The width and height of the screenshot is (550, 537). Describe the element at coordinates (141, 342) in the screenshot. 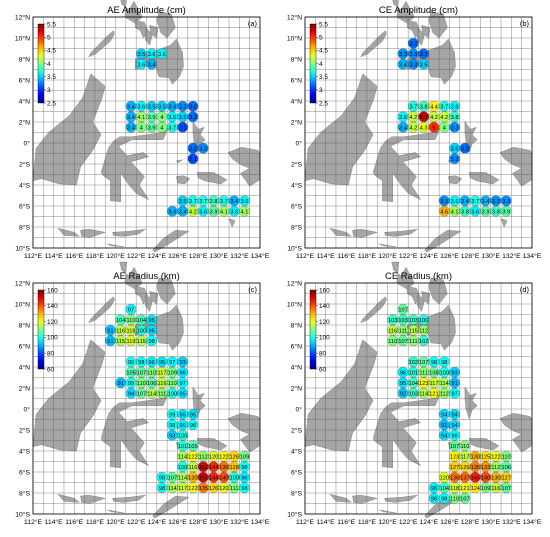

I see `cell-value-label: 115` at that location.